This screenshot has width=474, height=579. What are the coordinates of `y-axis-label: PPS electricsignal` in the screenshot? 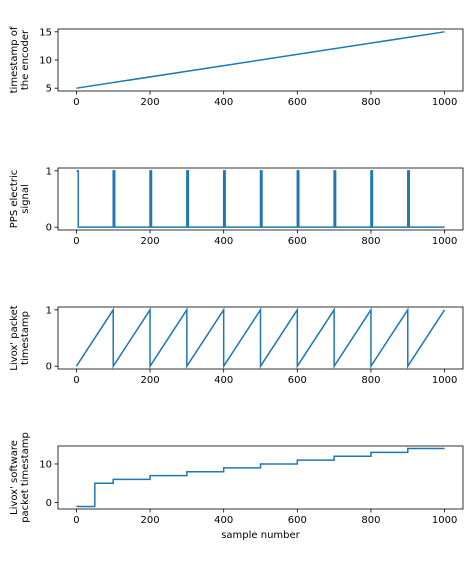 It's located at (20, 199).